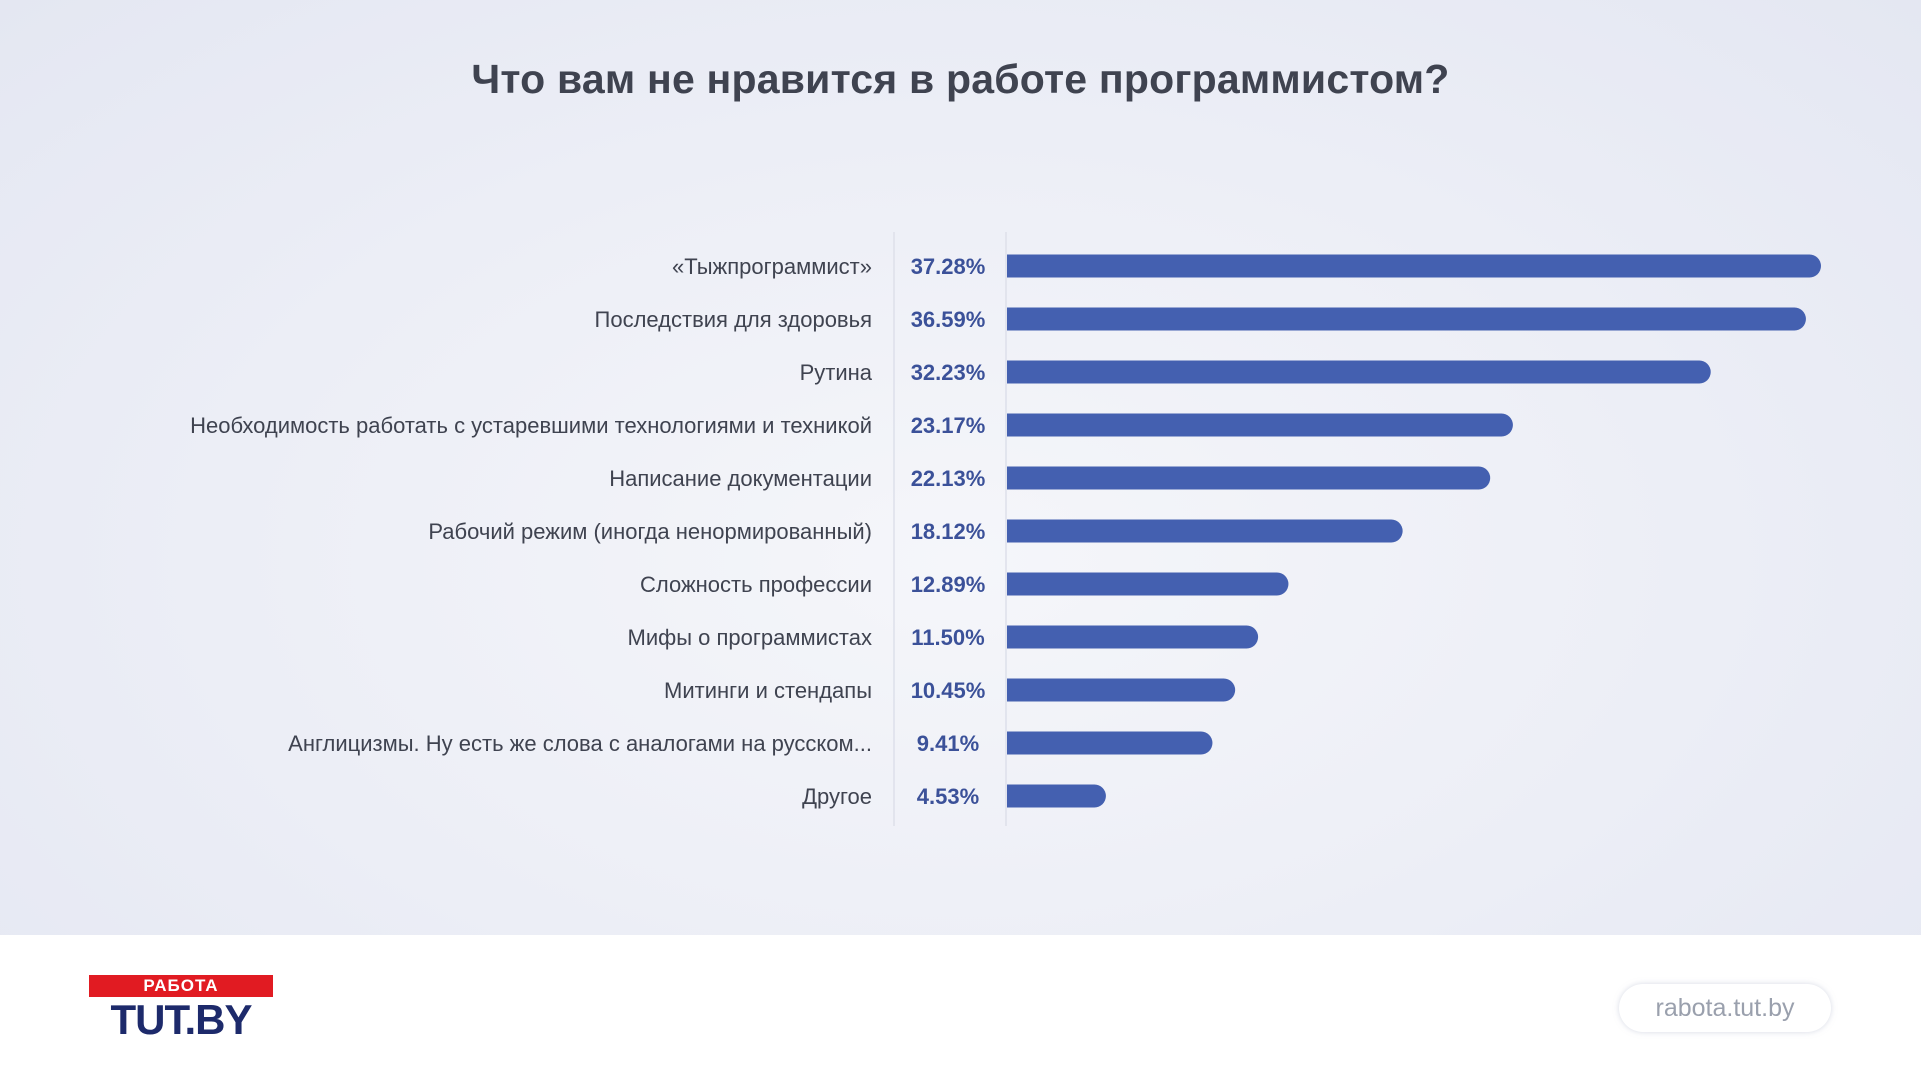 This screenshot has height=1081, width=1921. I want to click on value-label: 22.13%, so click(948, 478).